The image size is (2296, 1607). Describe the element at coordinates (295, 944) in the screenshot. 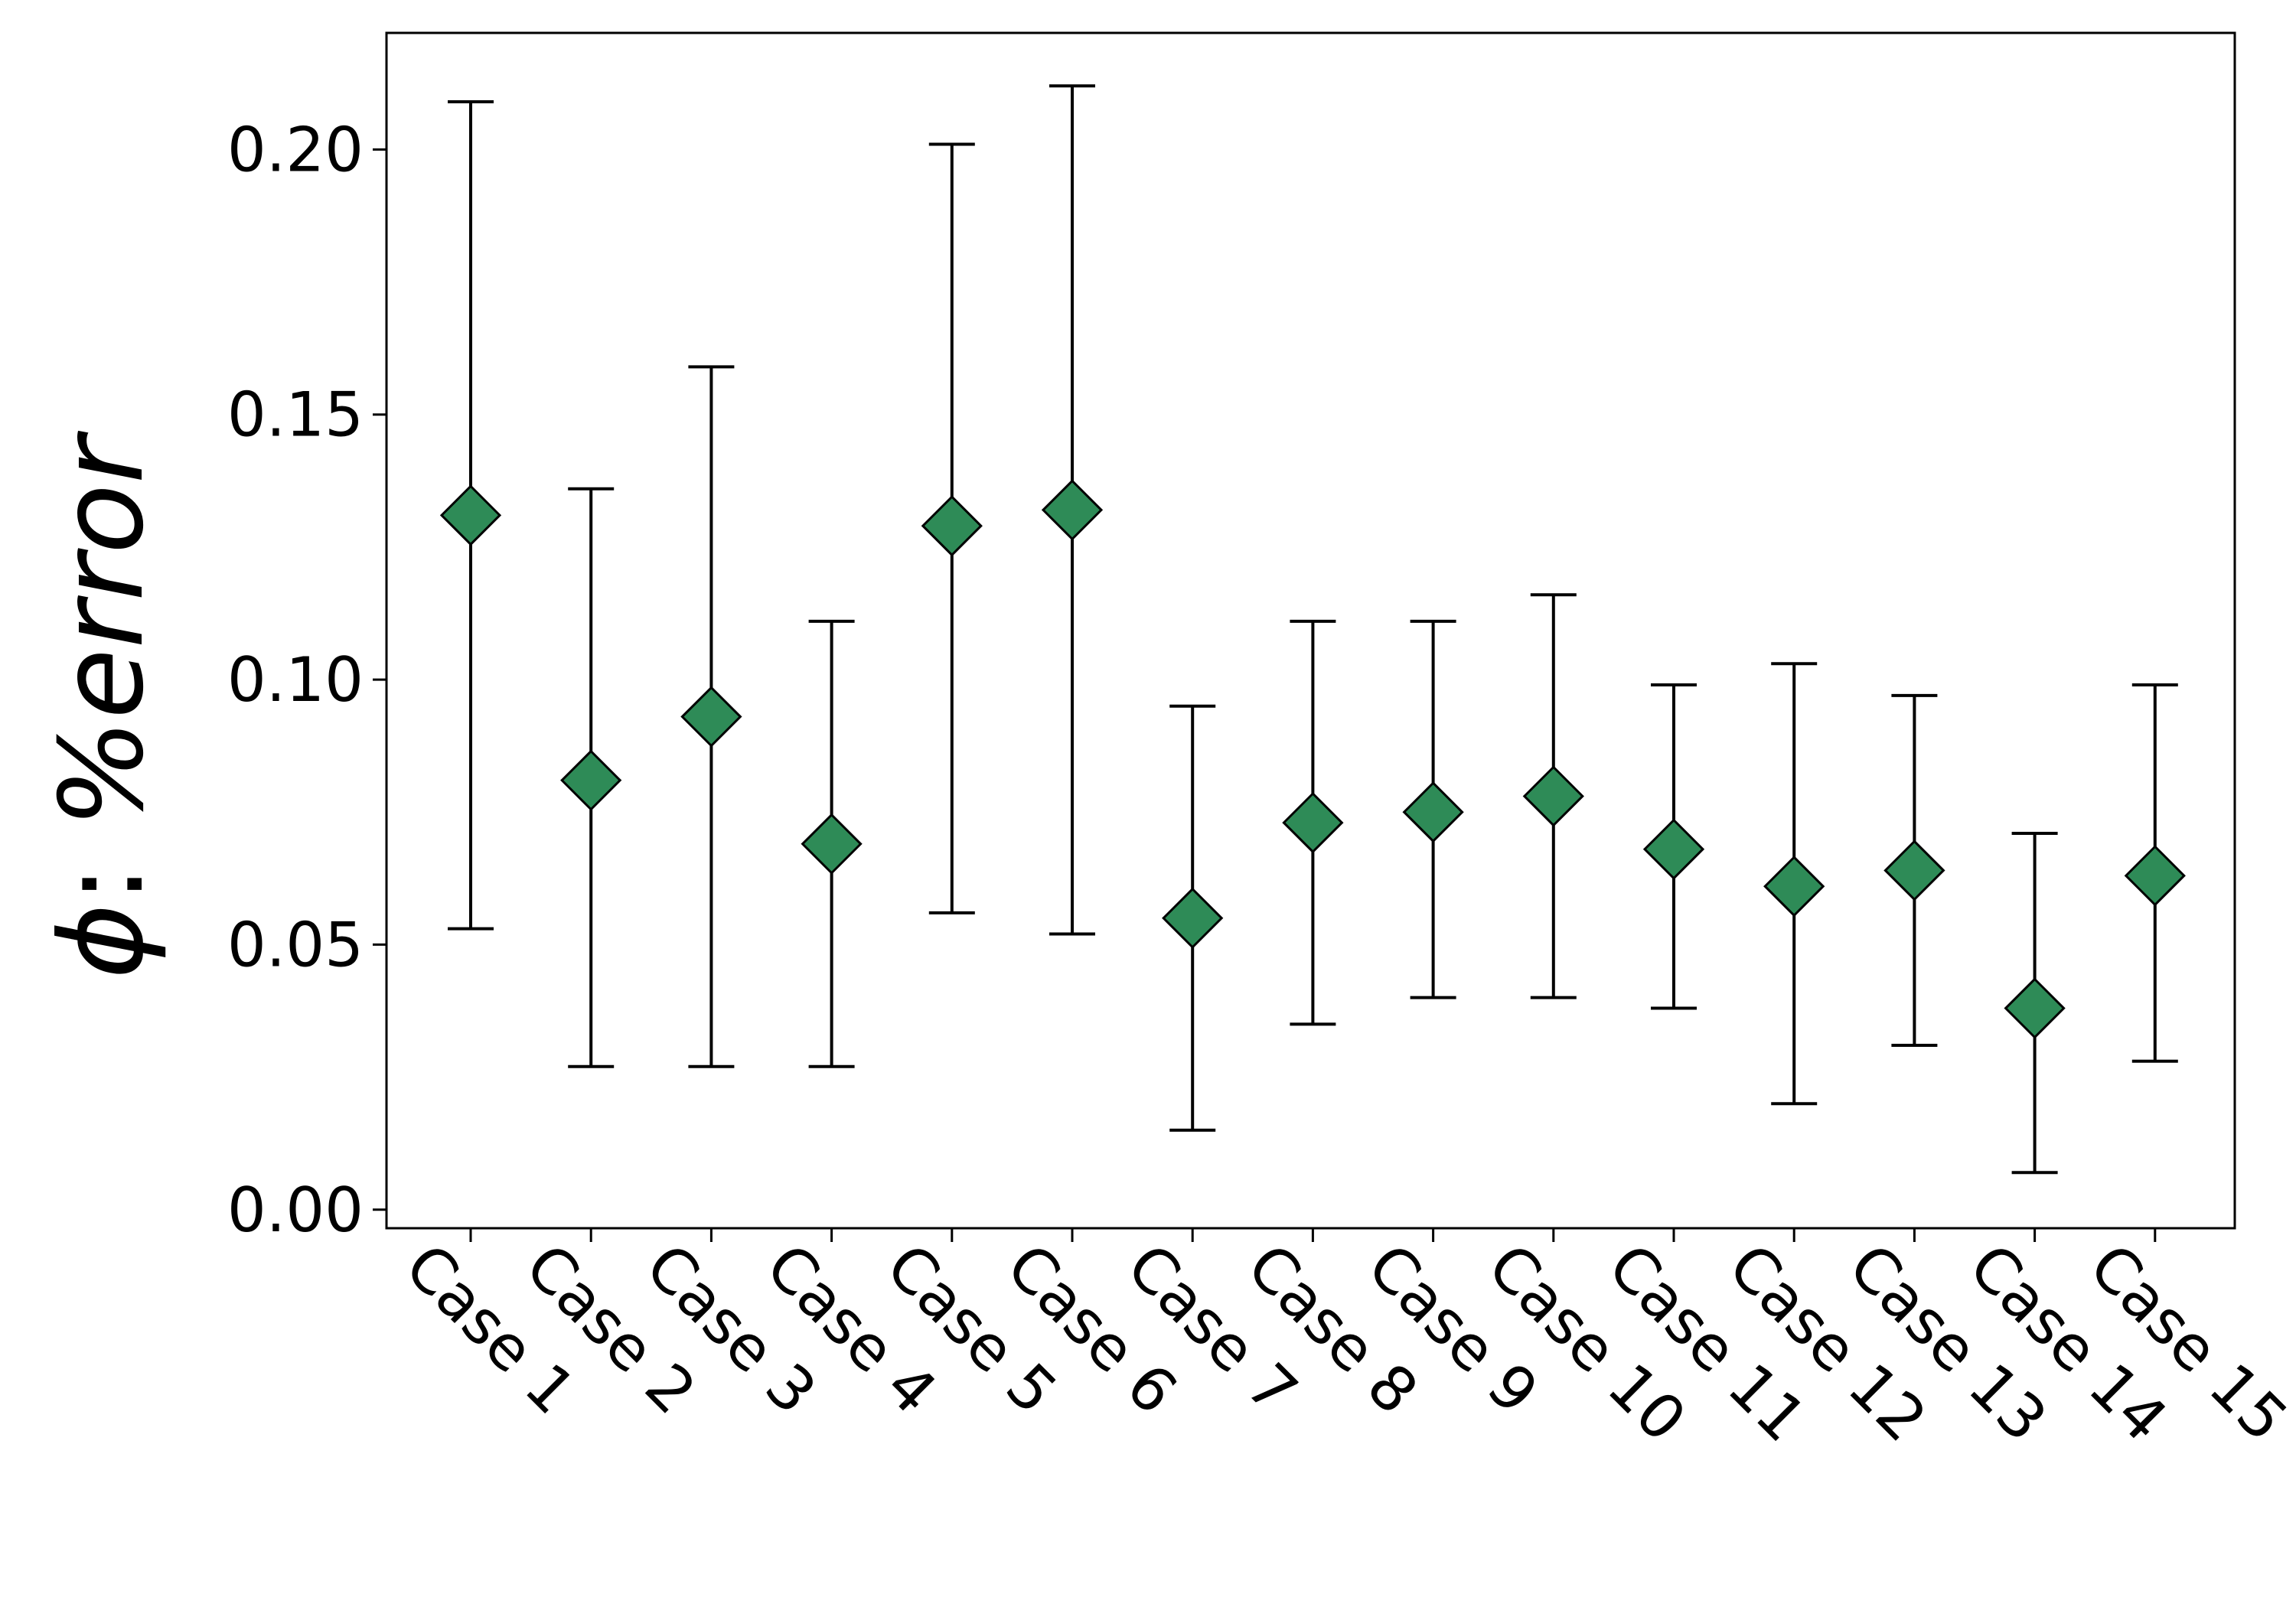

I see `y-tick-label: 0.05` at that location.